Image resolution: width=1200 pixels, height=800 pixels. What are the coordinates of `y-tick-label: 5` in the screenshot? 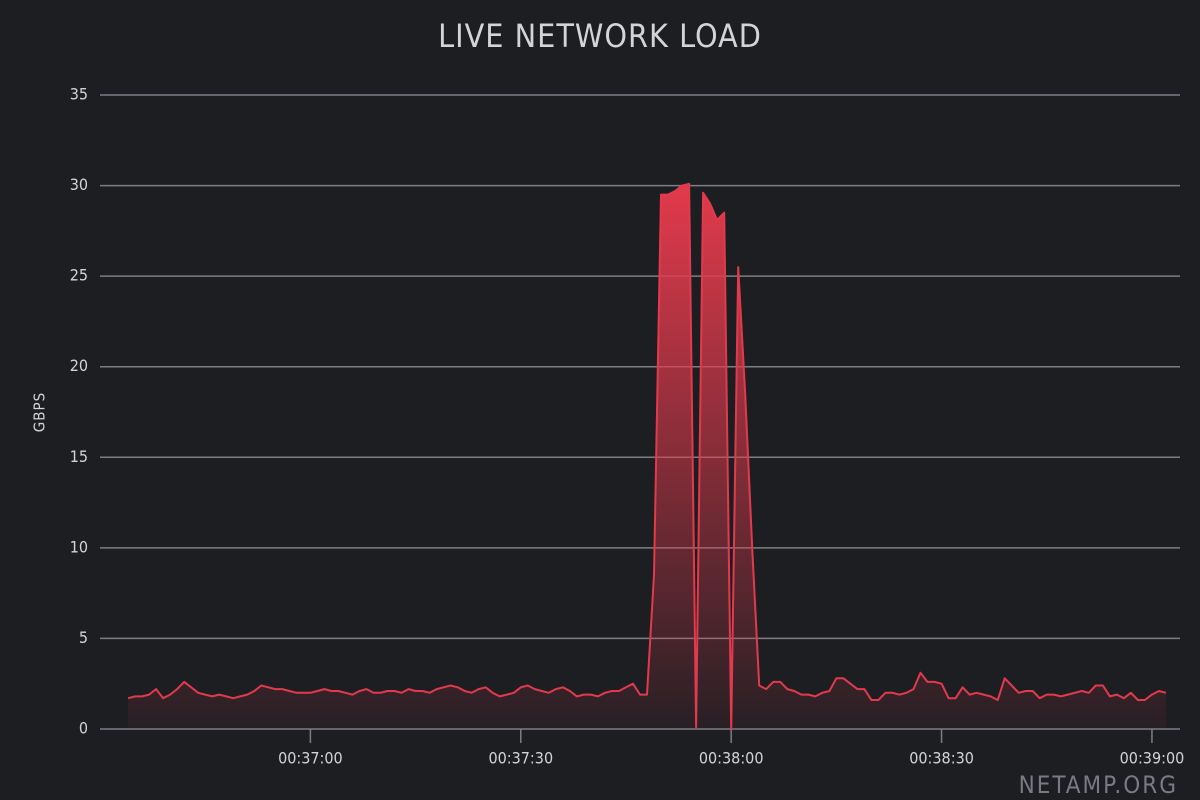 It's located at (83, 637).